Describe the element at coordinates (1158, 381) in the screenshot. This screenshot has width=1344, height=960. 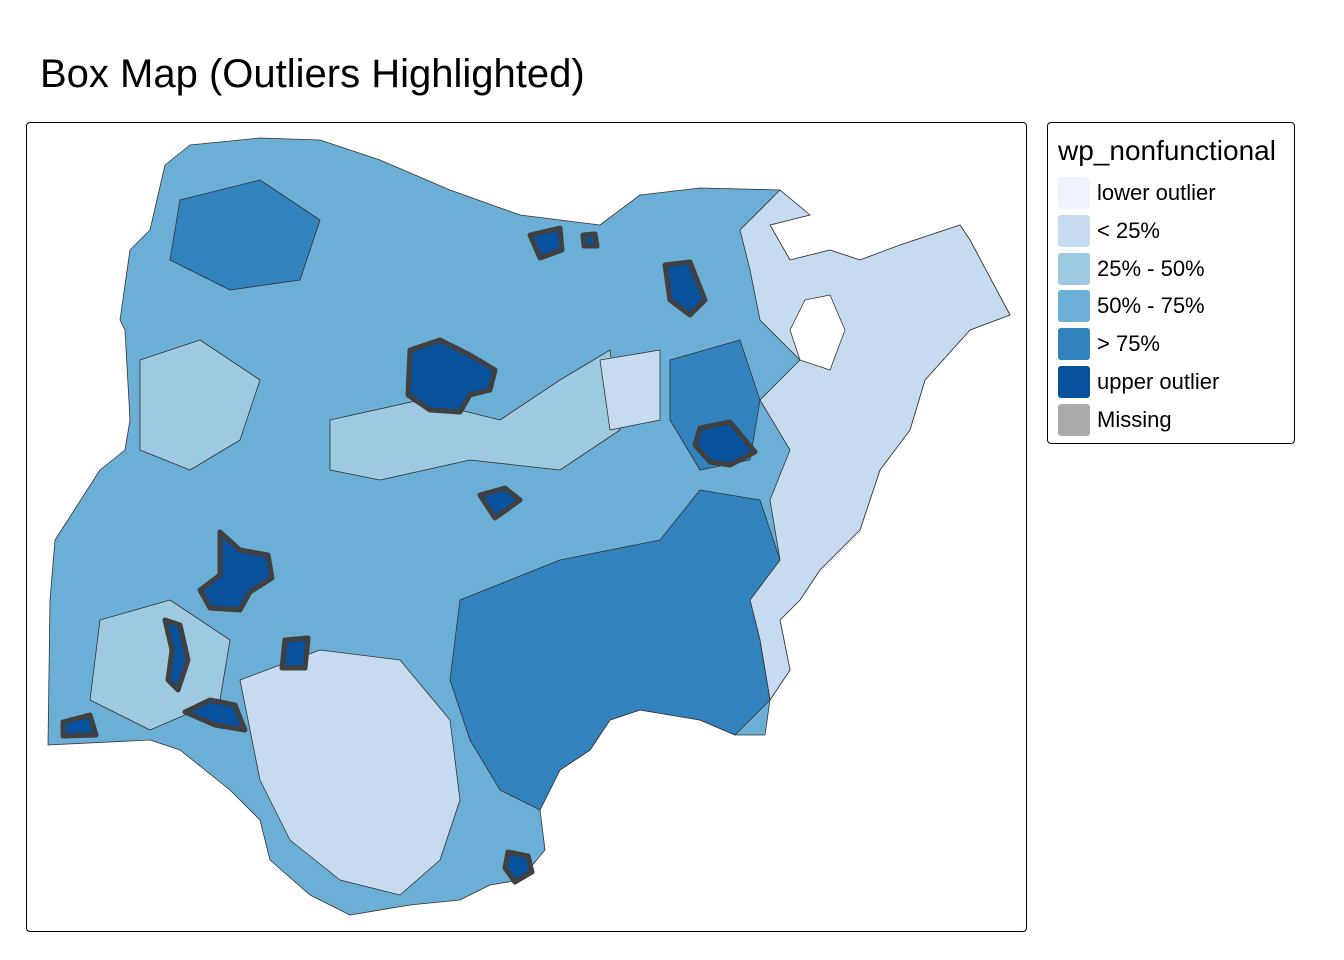
I see `legend-label: upper outlier` at that location.